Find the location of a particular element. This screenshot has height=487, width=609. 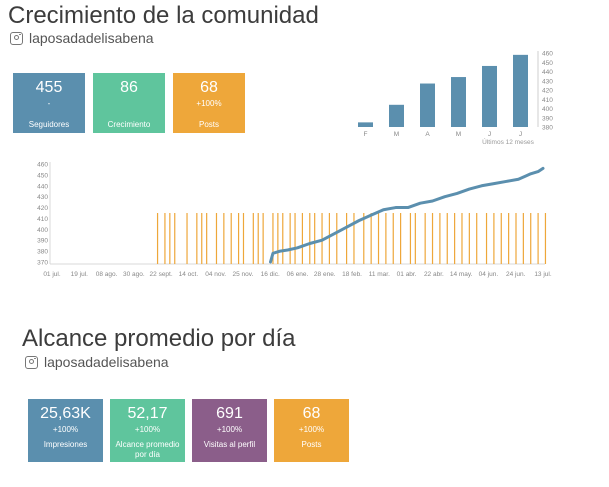

account-handle-2: laposadadelisabena is located at coordinates (97, 362).